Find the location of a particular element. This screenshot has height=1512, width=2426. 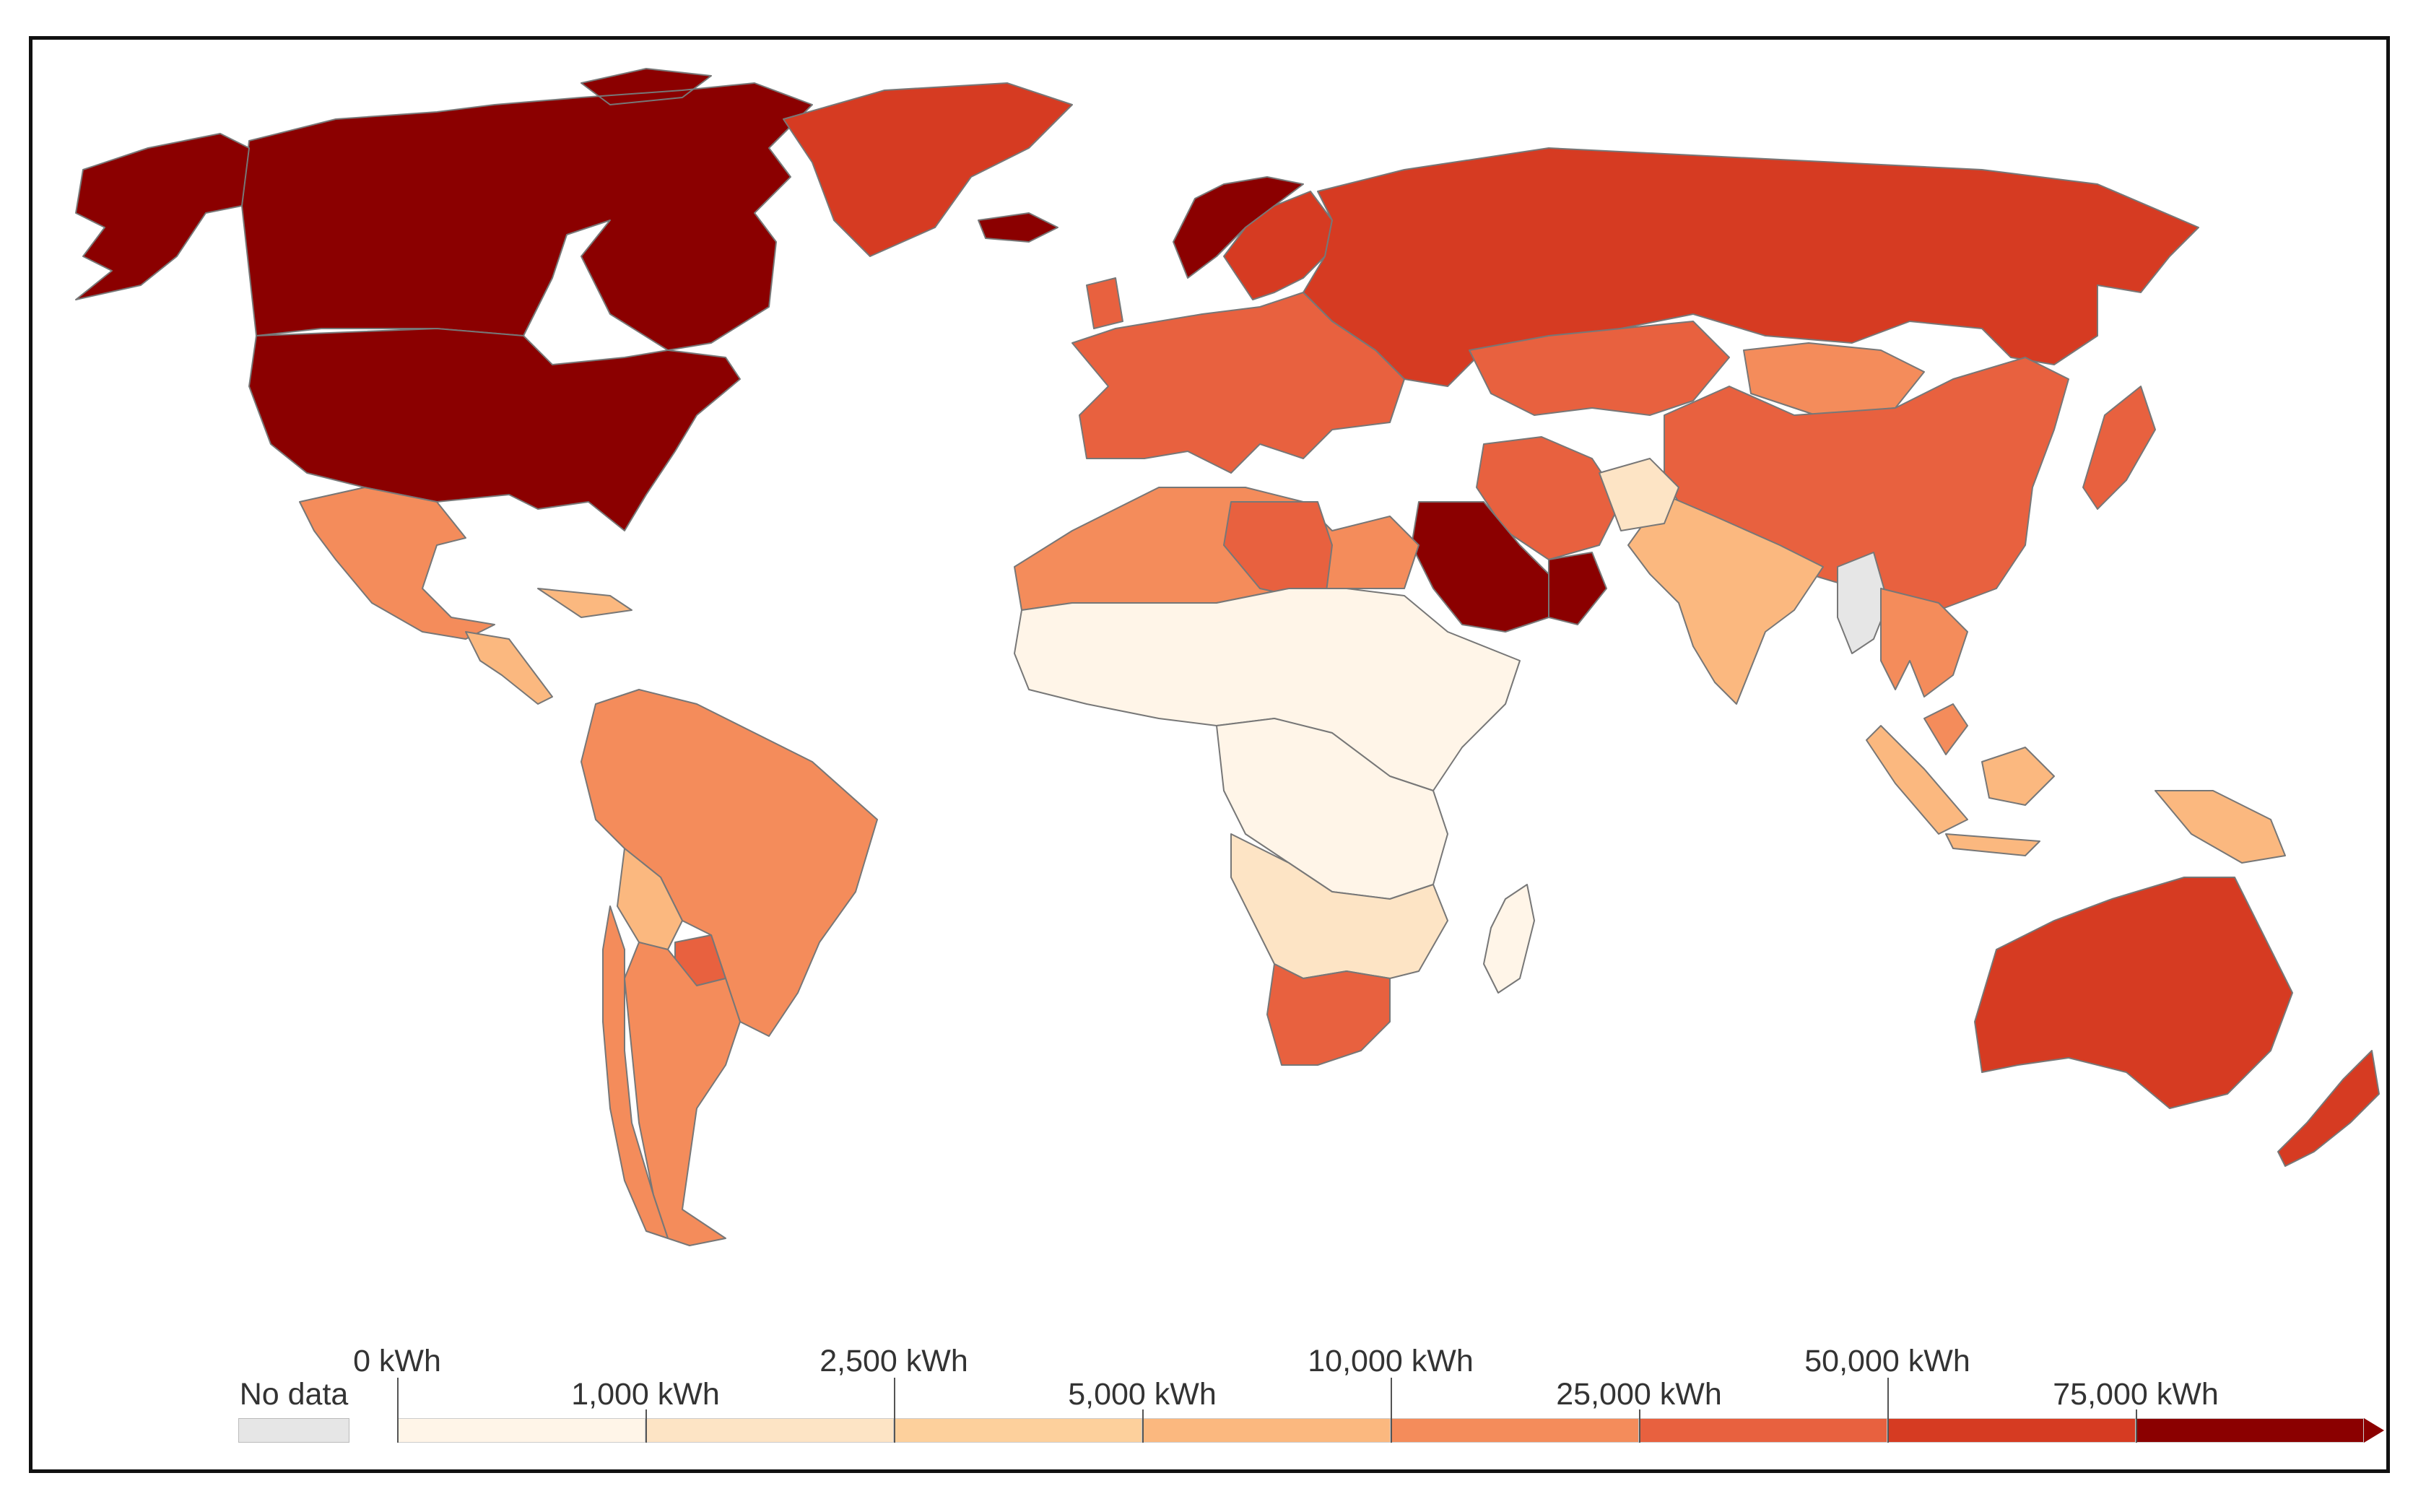

legend-no-data-swatch is located at coordinates (293, 1430).